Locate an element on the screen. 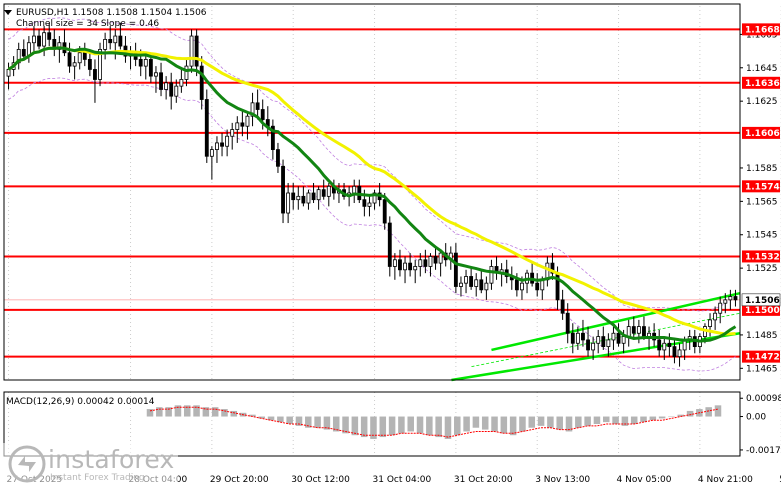 The width and height of the screenshot is (781, 489). macd-tick-label: 0.00 is located at coordinates (756, 418).